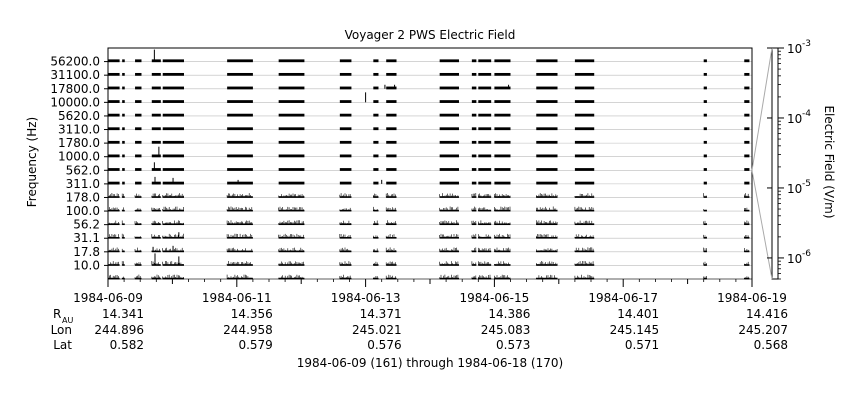 Image resolution: width=860 pixels, height=400 pixels. Describe the element at coordinates (86, 265) in the screenshot. I see `y-tick-label: 10.0` at that location.